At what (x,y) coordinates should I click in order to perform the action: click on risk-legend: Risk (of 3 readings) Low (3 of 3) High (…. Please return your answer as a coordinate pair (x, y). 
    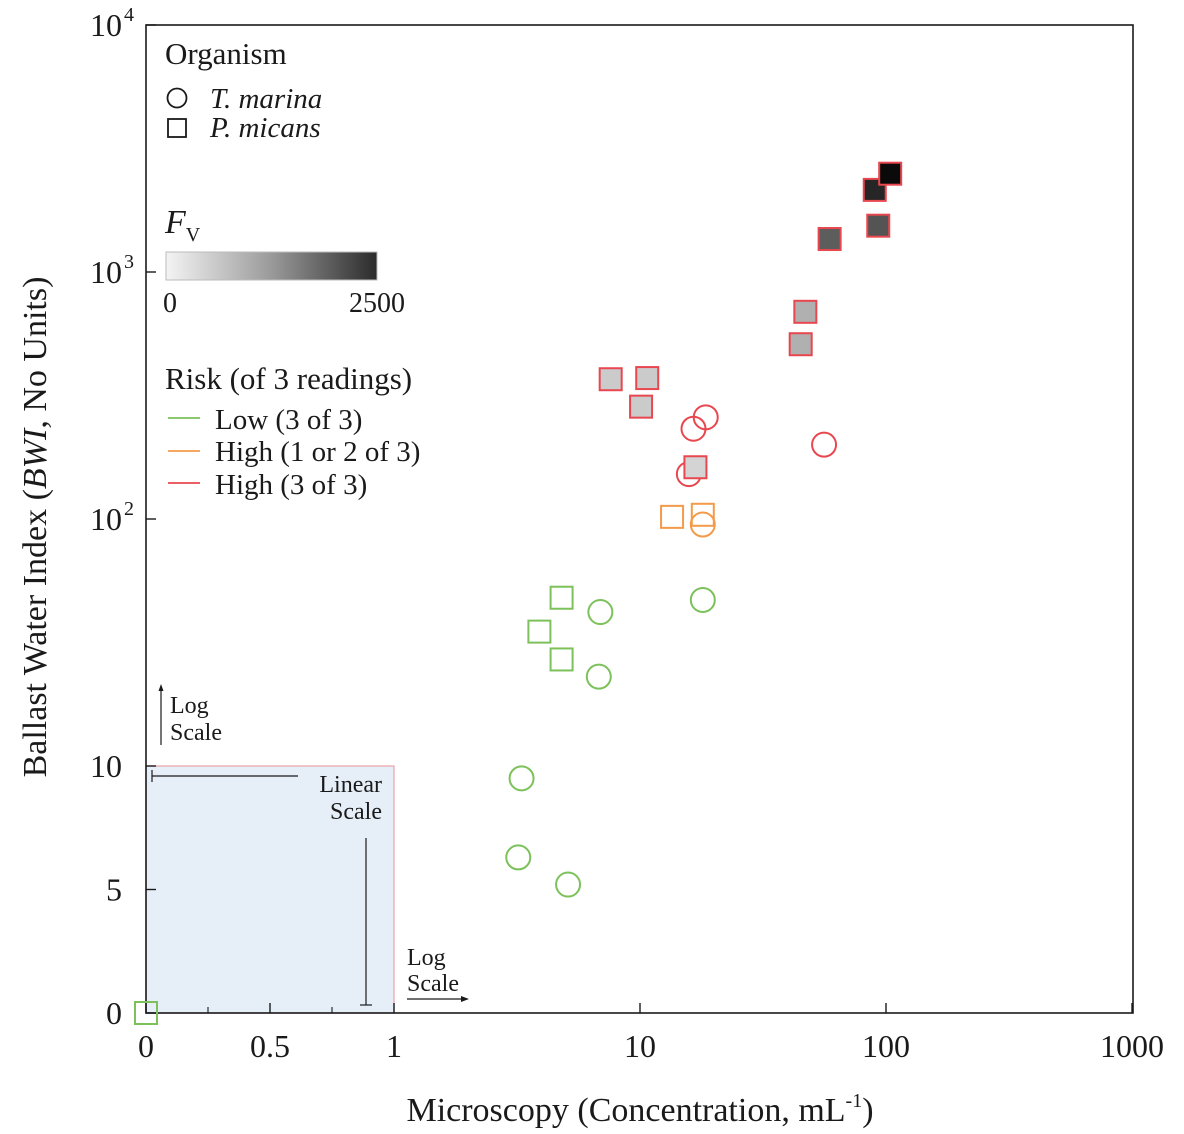
    Looking at the image, I should click on (292, 431).